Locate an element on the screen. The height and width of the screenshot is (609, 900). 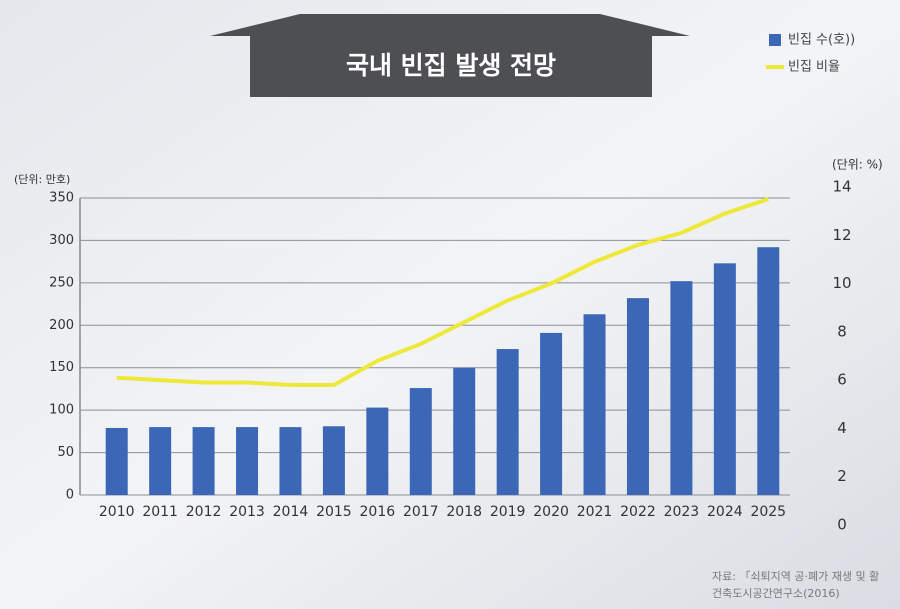
legend-label: 빈집 비율 is located at coordinates (814, 67).